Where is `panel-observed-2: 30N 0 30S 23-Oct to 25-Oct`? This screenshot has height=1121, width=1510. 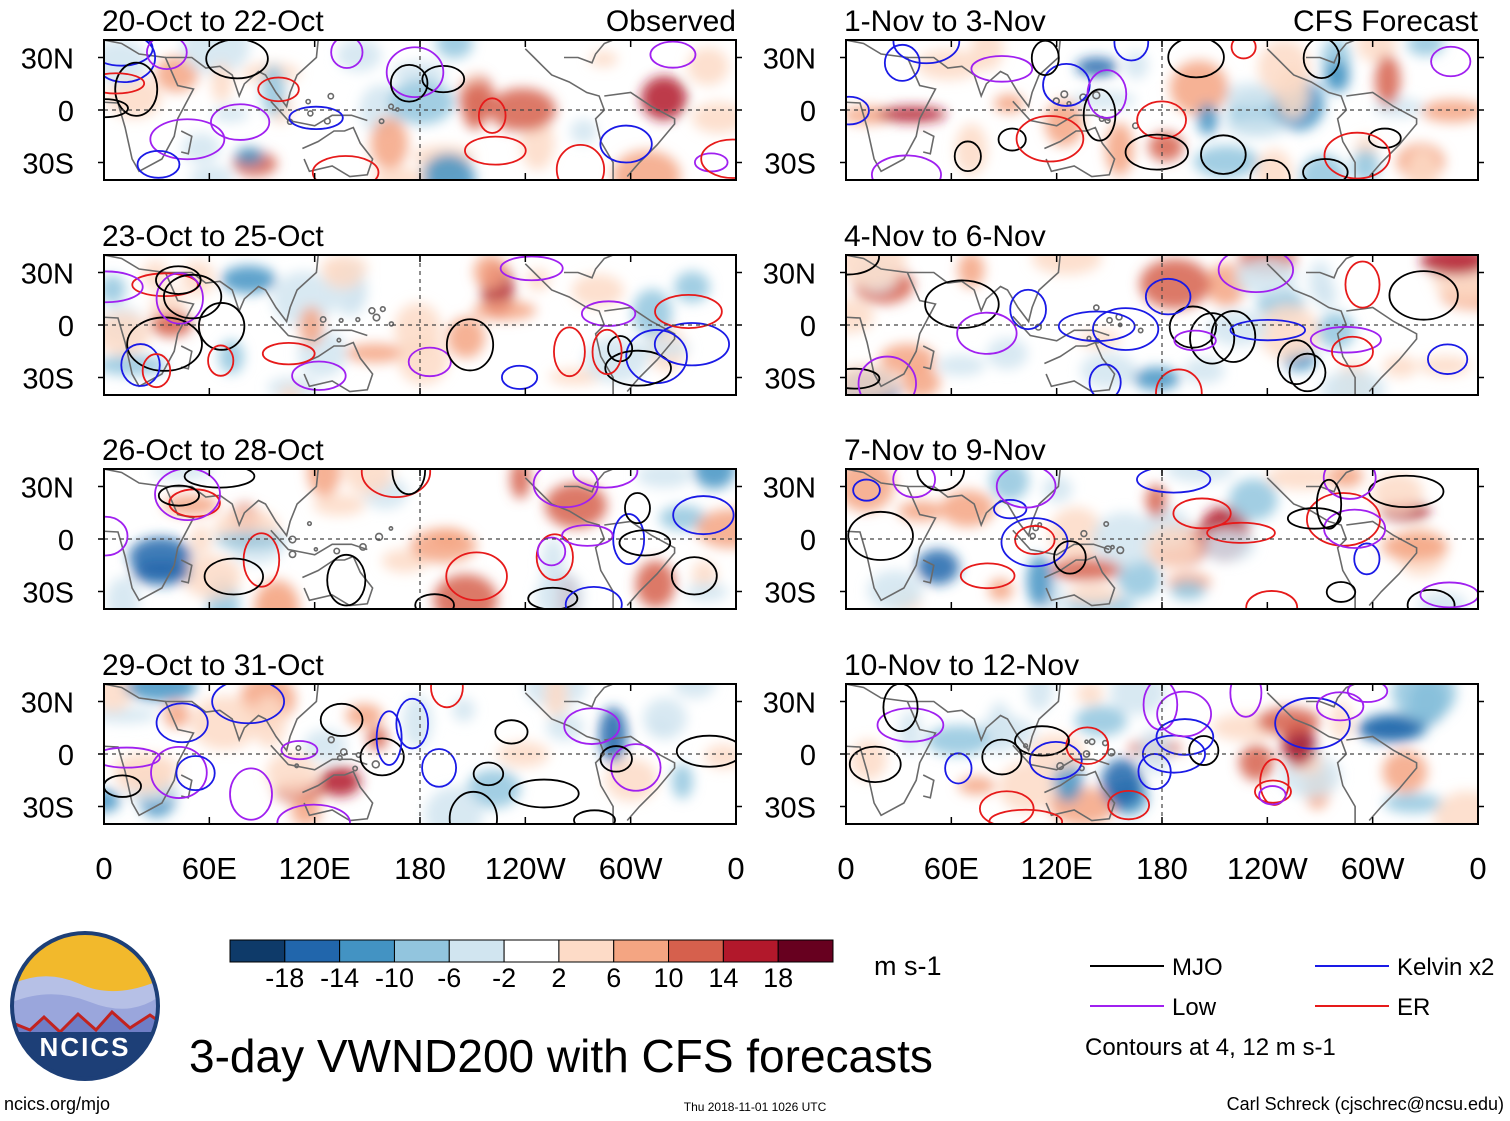
panel-observed-2: 30N 0 30S 23-Oct to 25-Oct is located at coordinates (381, 308).